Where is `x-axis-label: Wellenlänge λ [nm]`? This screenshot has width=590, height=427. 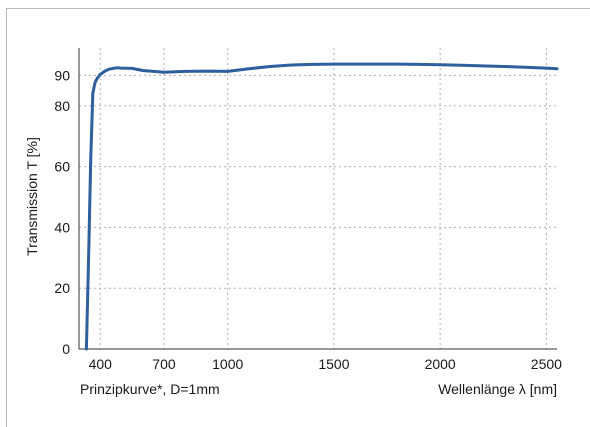 x-axis-label: Wellenlänge λ [nm] is located at coordinates (497, 389).